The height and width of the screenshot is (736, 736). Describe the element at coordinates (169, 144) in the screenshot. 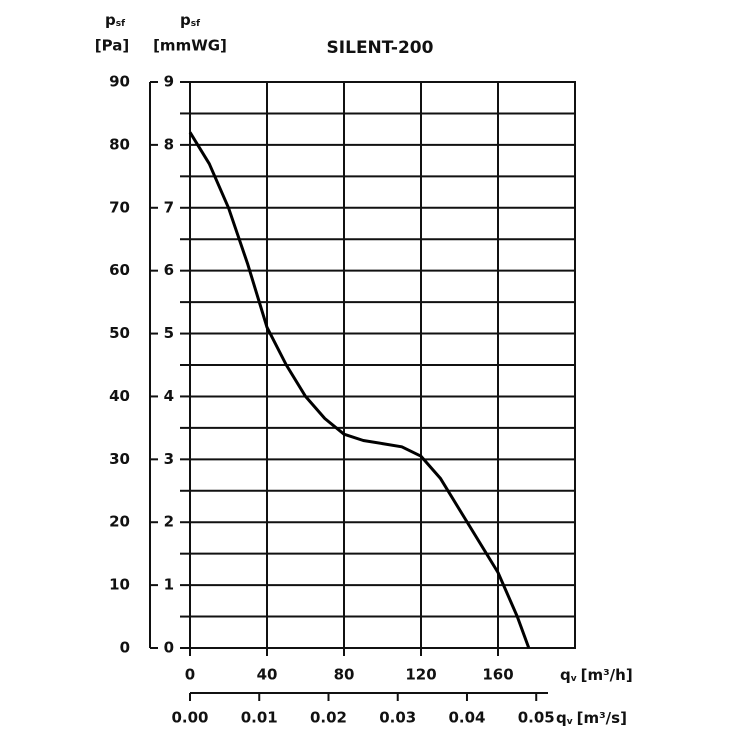

I see `y2-tick-label: 8` at that location.